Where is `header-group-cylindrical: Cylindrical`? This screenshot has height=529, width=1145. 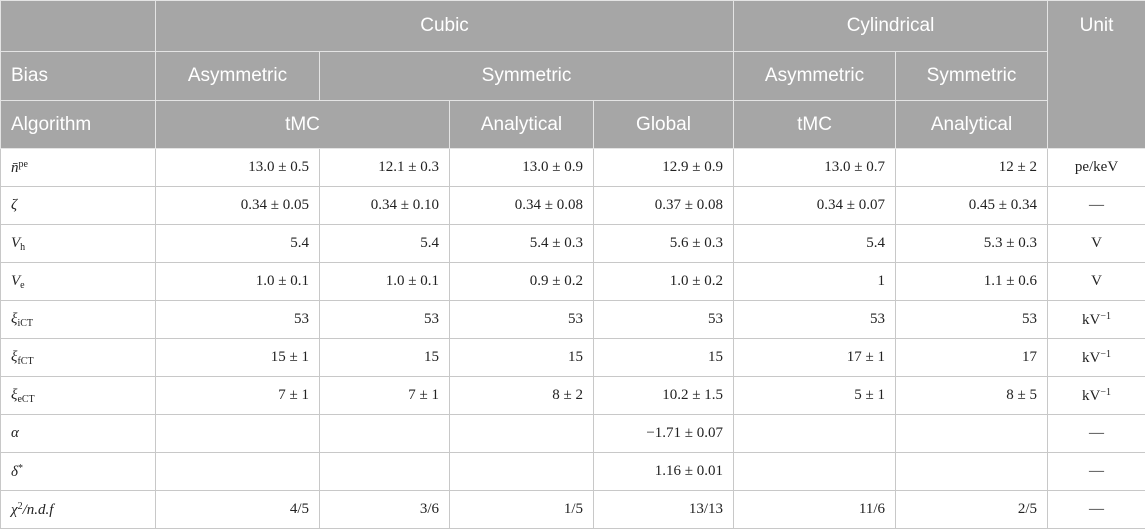 header-group-cylindrical: Cylindrical is located at coordinates (891, 26).